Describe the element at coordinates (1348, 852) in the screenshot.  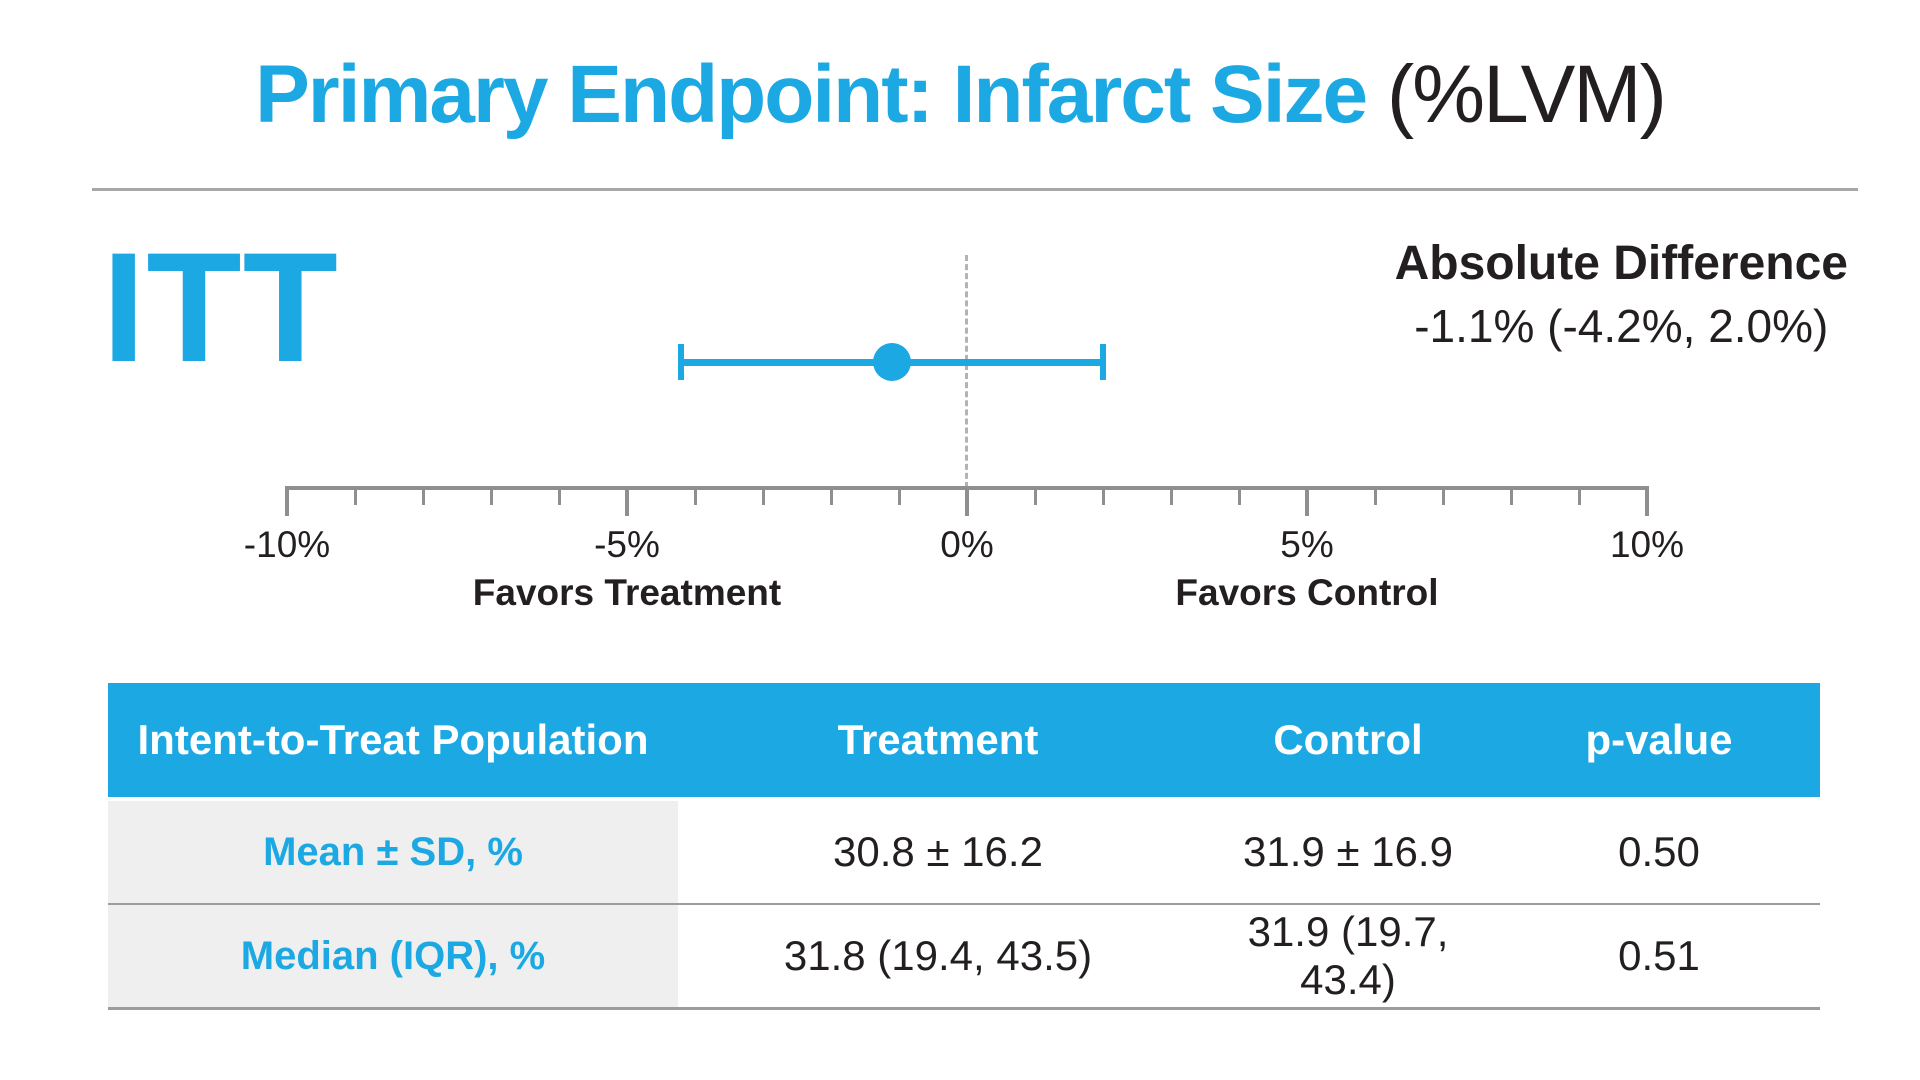
I see `mean-control-value: 31.9 ± 16.9` at that location.